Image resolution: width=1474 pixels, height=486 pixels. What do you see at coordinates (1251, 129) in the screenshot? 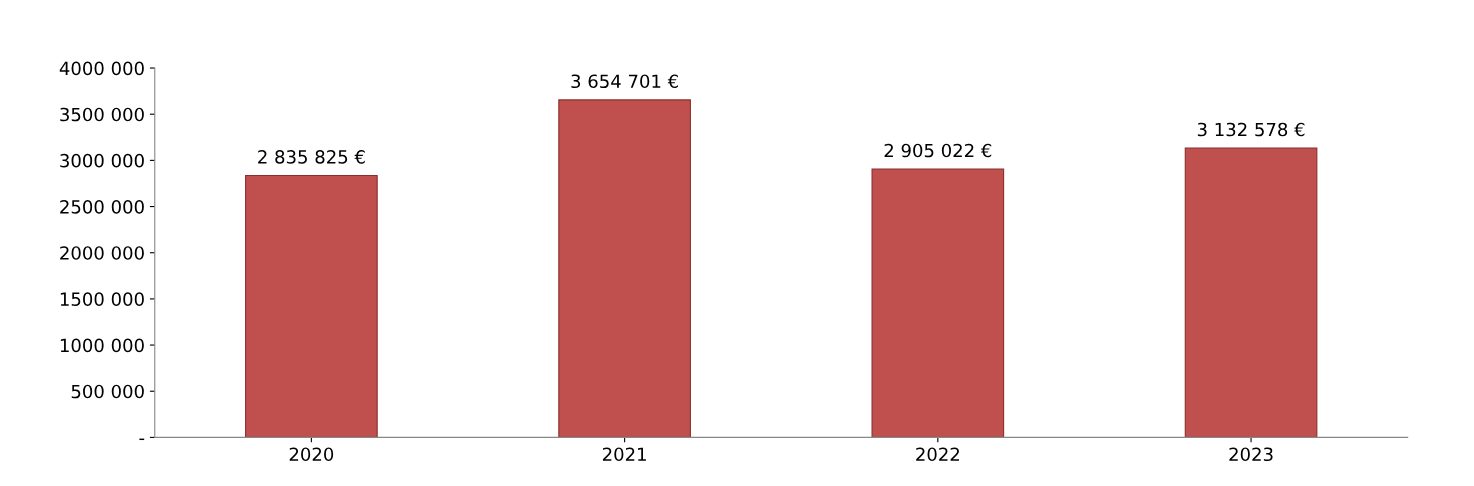
I see `data-label: 3 132 578 €` at bounding box center [1251, 129].